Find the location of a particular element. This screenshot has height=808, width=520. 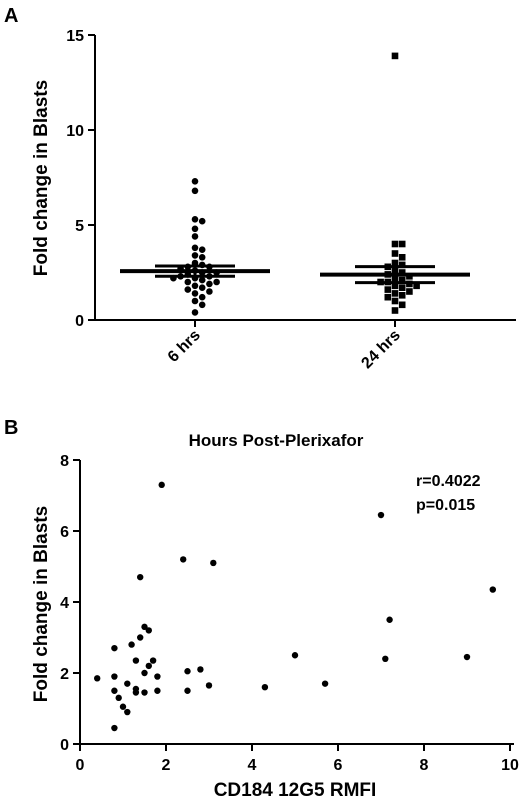

panel-a-y-tick-label: 5 is located at coordinates (79, 226).